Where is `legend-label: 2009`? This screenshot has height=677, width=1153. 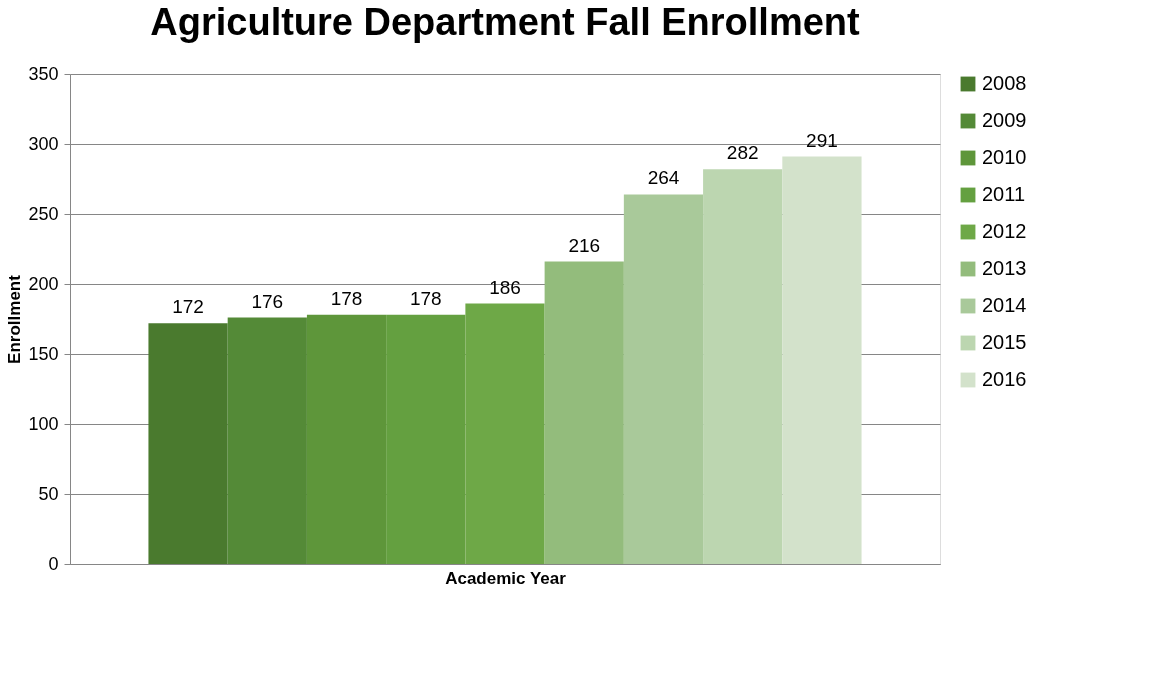
legend-label: 2009 is located at coordinates (1004, 120).